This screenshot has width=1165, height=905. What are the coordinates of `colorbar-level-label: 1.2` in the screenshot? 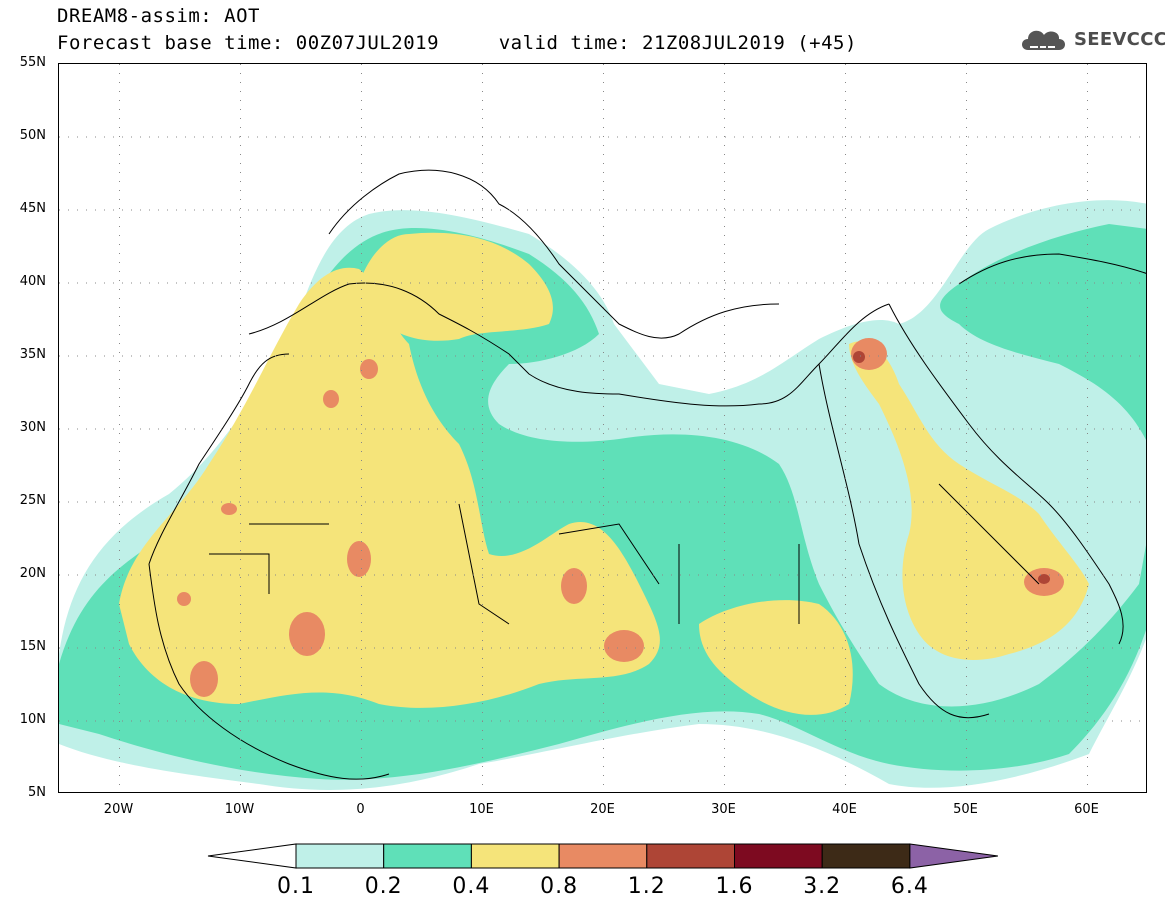 It's located at (646, 886).